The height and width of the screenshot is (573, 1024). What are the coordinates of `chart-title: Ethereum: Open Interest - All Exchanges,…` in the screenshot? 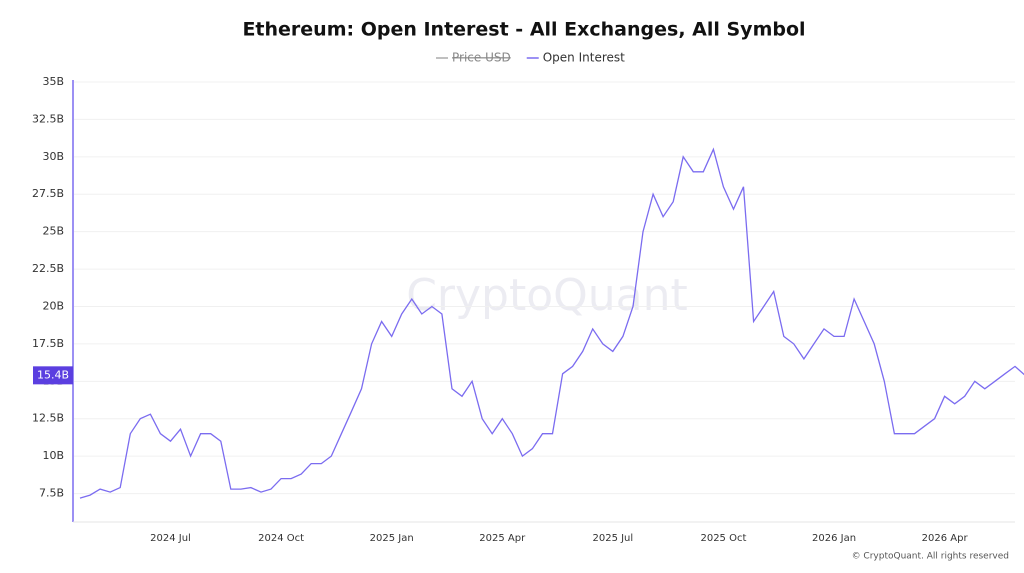 It's located at (523, 30).